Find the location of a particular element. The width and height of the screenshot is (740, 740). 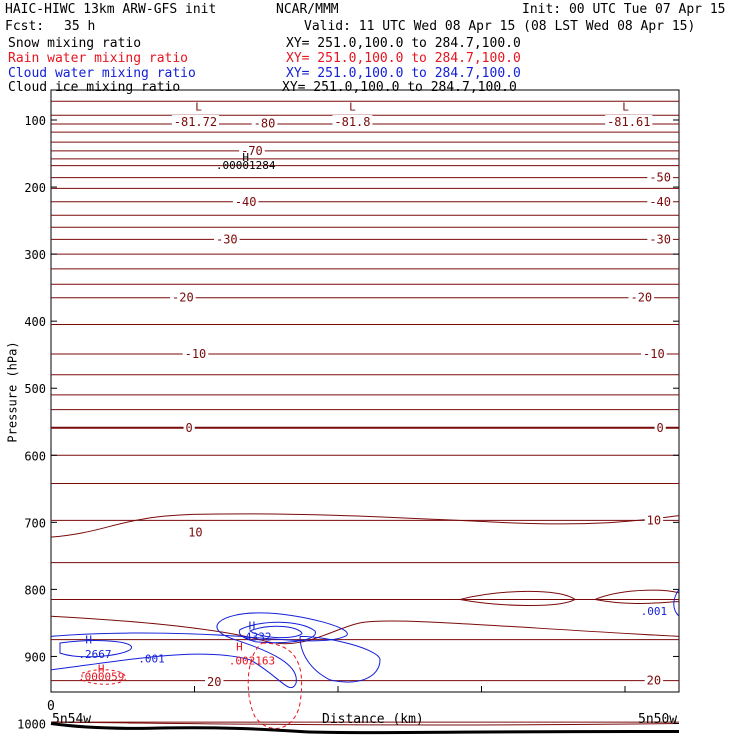

x-end-label: 5n50w is located at coordinates (658, 719).